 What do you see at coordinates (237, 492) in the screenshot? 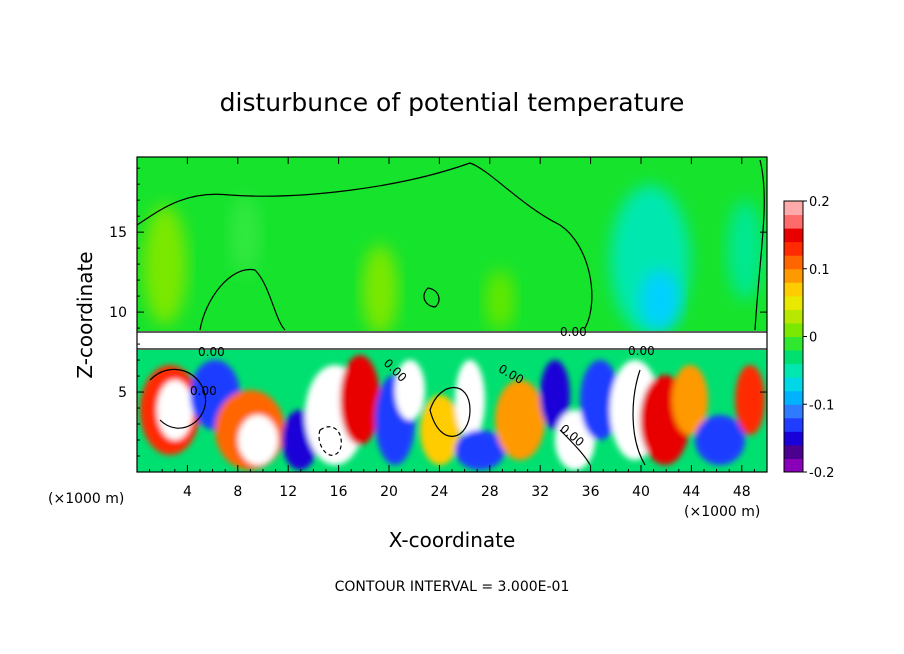
I see `x-tick-label: 8` at bounding box center [237, 492].